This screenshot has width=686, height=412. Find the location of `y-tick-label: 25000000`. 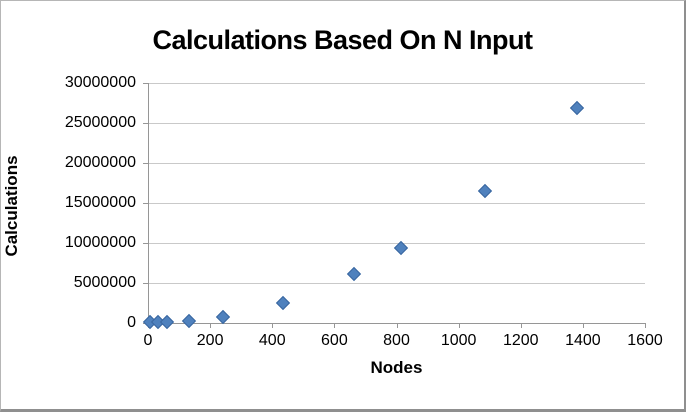

y-tick-label: 25000000 is located at coordinates (100, 122).